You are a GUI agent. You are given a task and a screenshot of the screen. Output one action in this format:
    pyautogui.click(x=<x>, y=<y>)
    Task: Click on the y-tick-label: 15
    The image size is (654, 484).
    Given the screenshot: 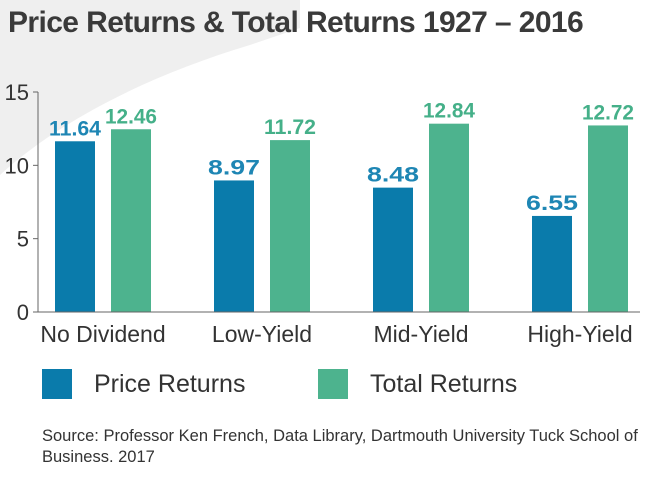 What is the action you would take?
    pyautogui.click(x=17, y=92)
    